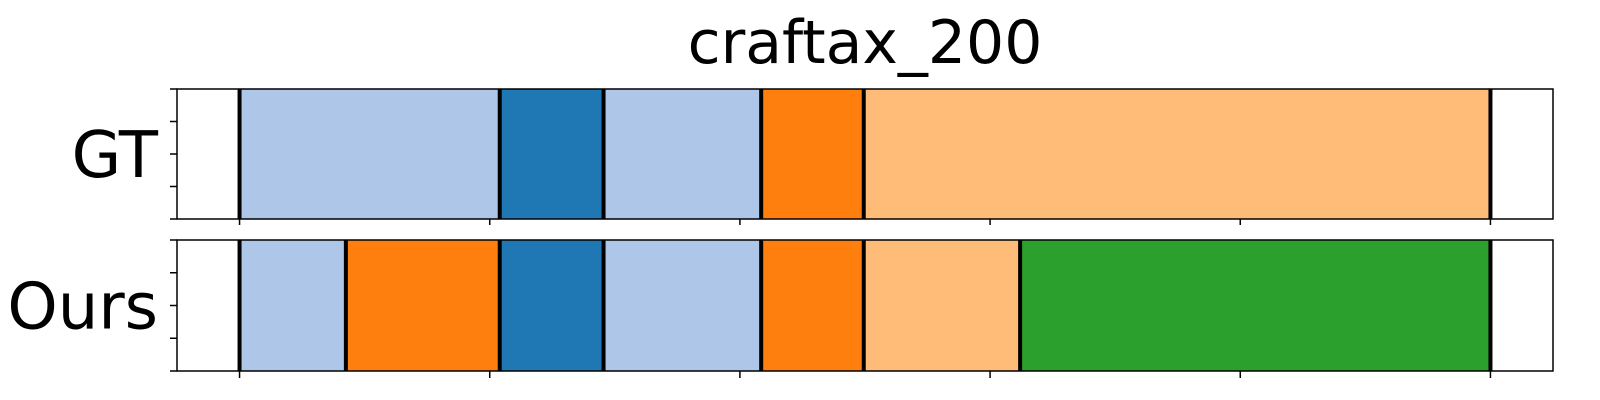  Describe the element at coordinates (82, 308) in the screenshot. I see `row-label-1: Ours` at that location.